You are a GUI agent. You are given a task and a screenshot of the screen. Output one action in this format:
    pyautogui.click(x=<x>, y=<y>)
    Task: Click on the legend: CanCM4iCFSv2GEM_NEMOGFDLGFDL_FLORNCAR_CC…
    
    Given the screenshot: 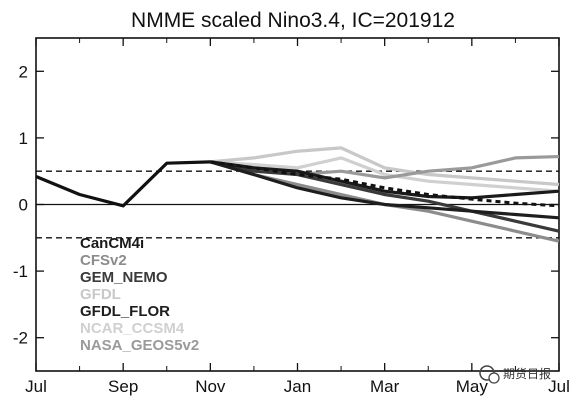 What is the action you would take?
    pyautogui.click(x=139, y=294)
    